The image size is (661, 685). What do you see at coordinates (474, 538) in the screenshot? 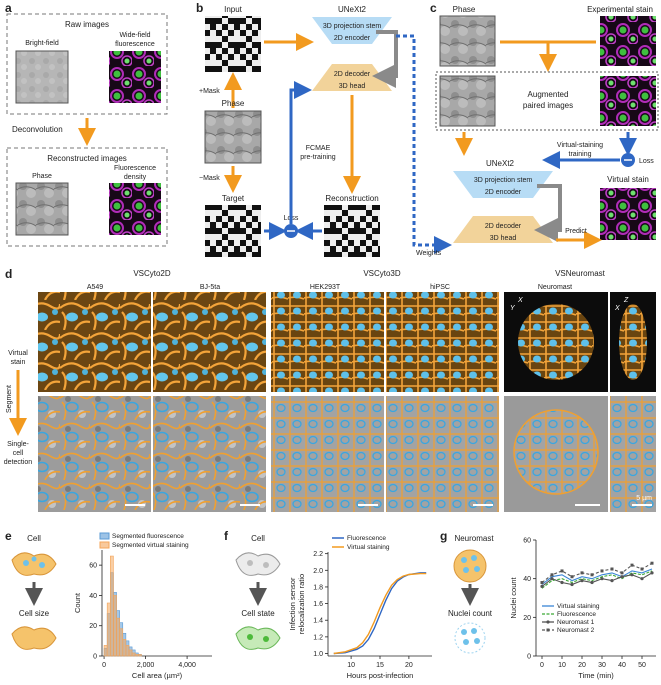
I see `neuromast-label-g: Neuromast` at bounding box center [474, 538].